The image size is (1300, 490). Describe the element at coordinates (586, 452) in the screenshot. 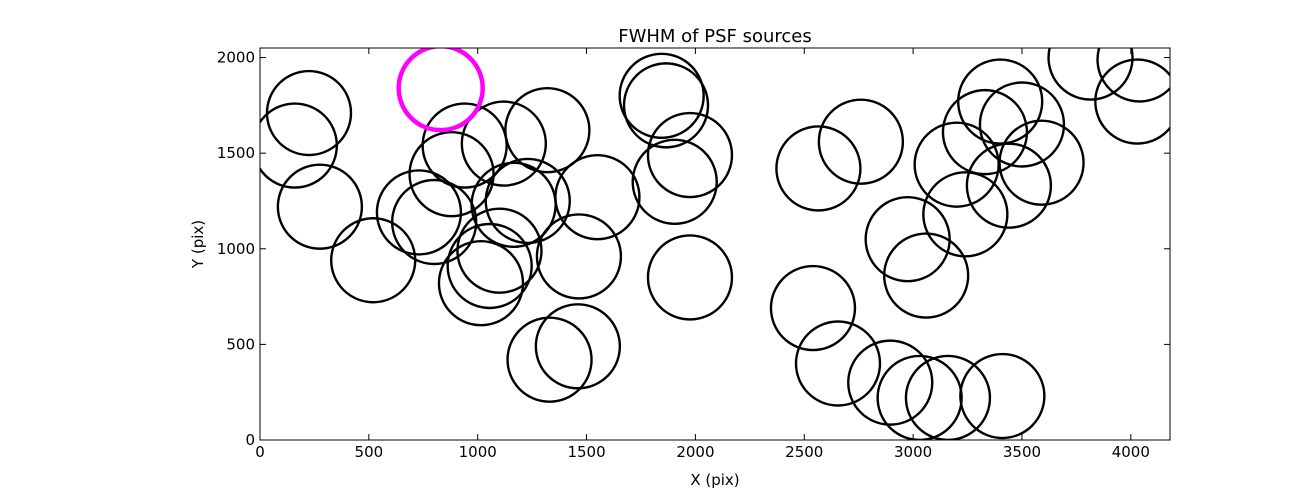

I see `x-tick-label: 1500` at that location.